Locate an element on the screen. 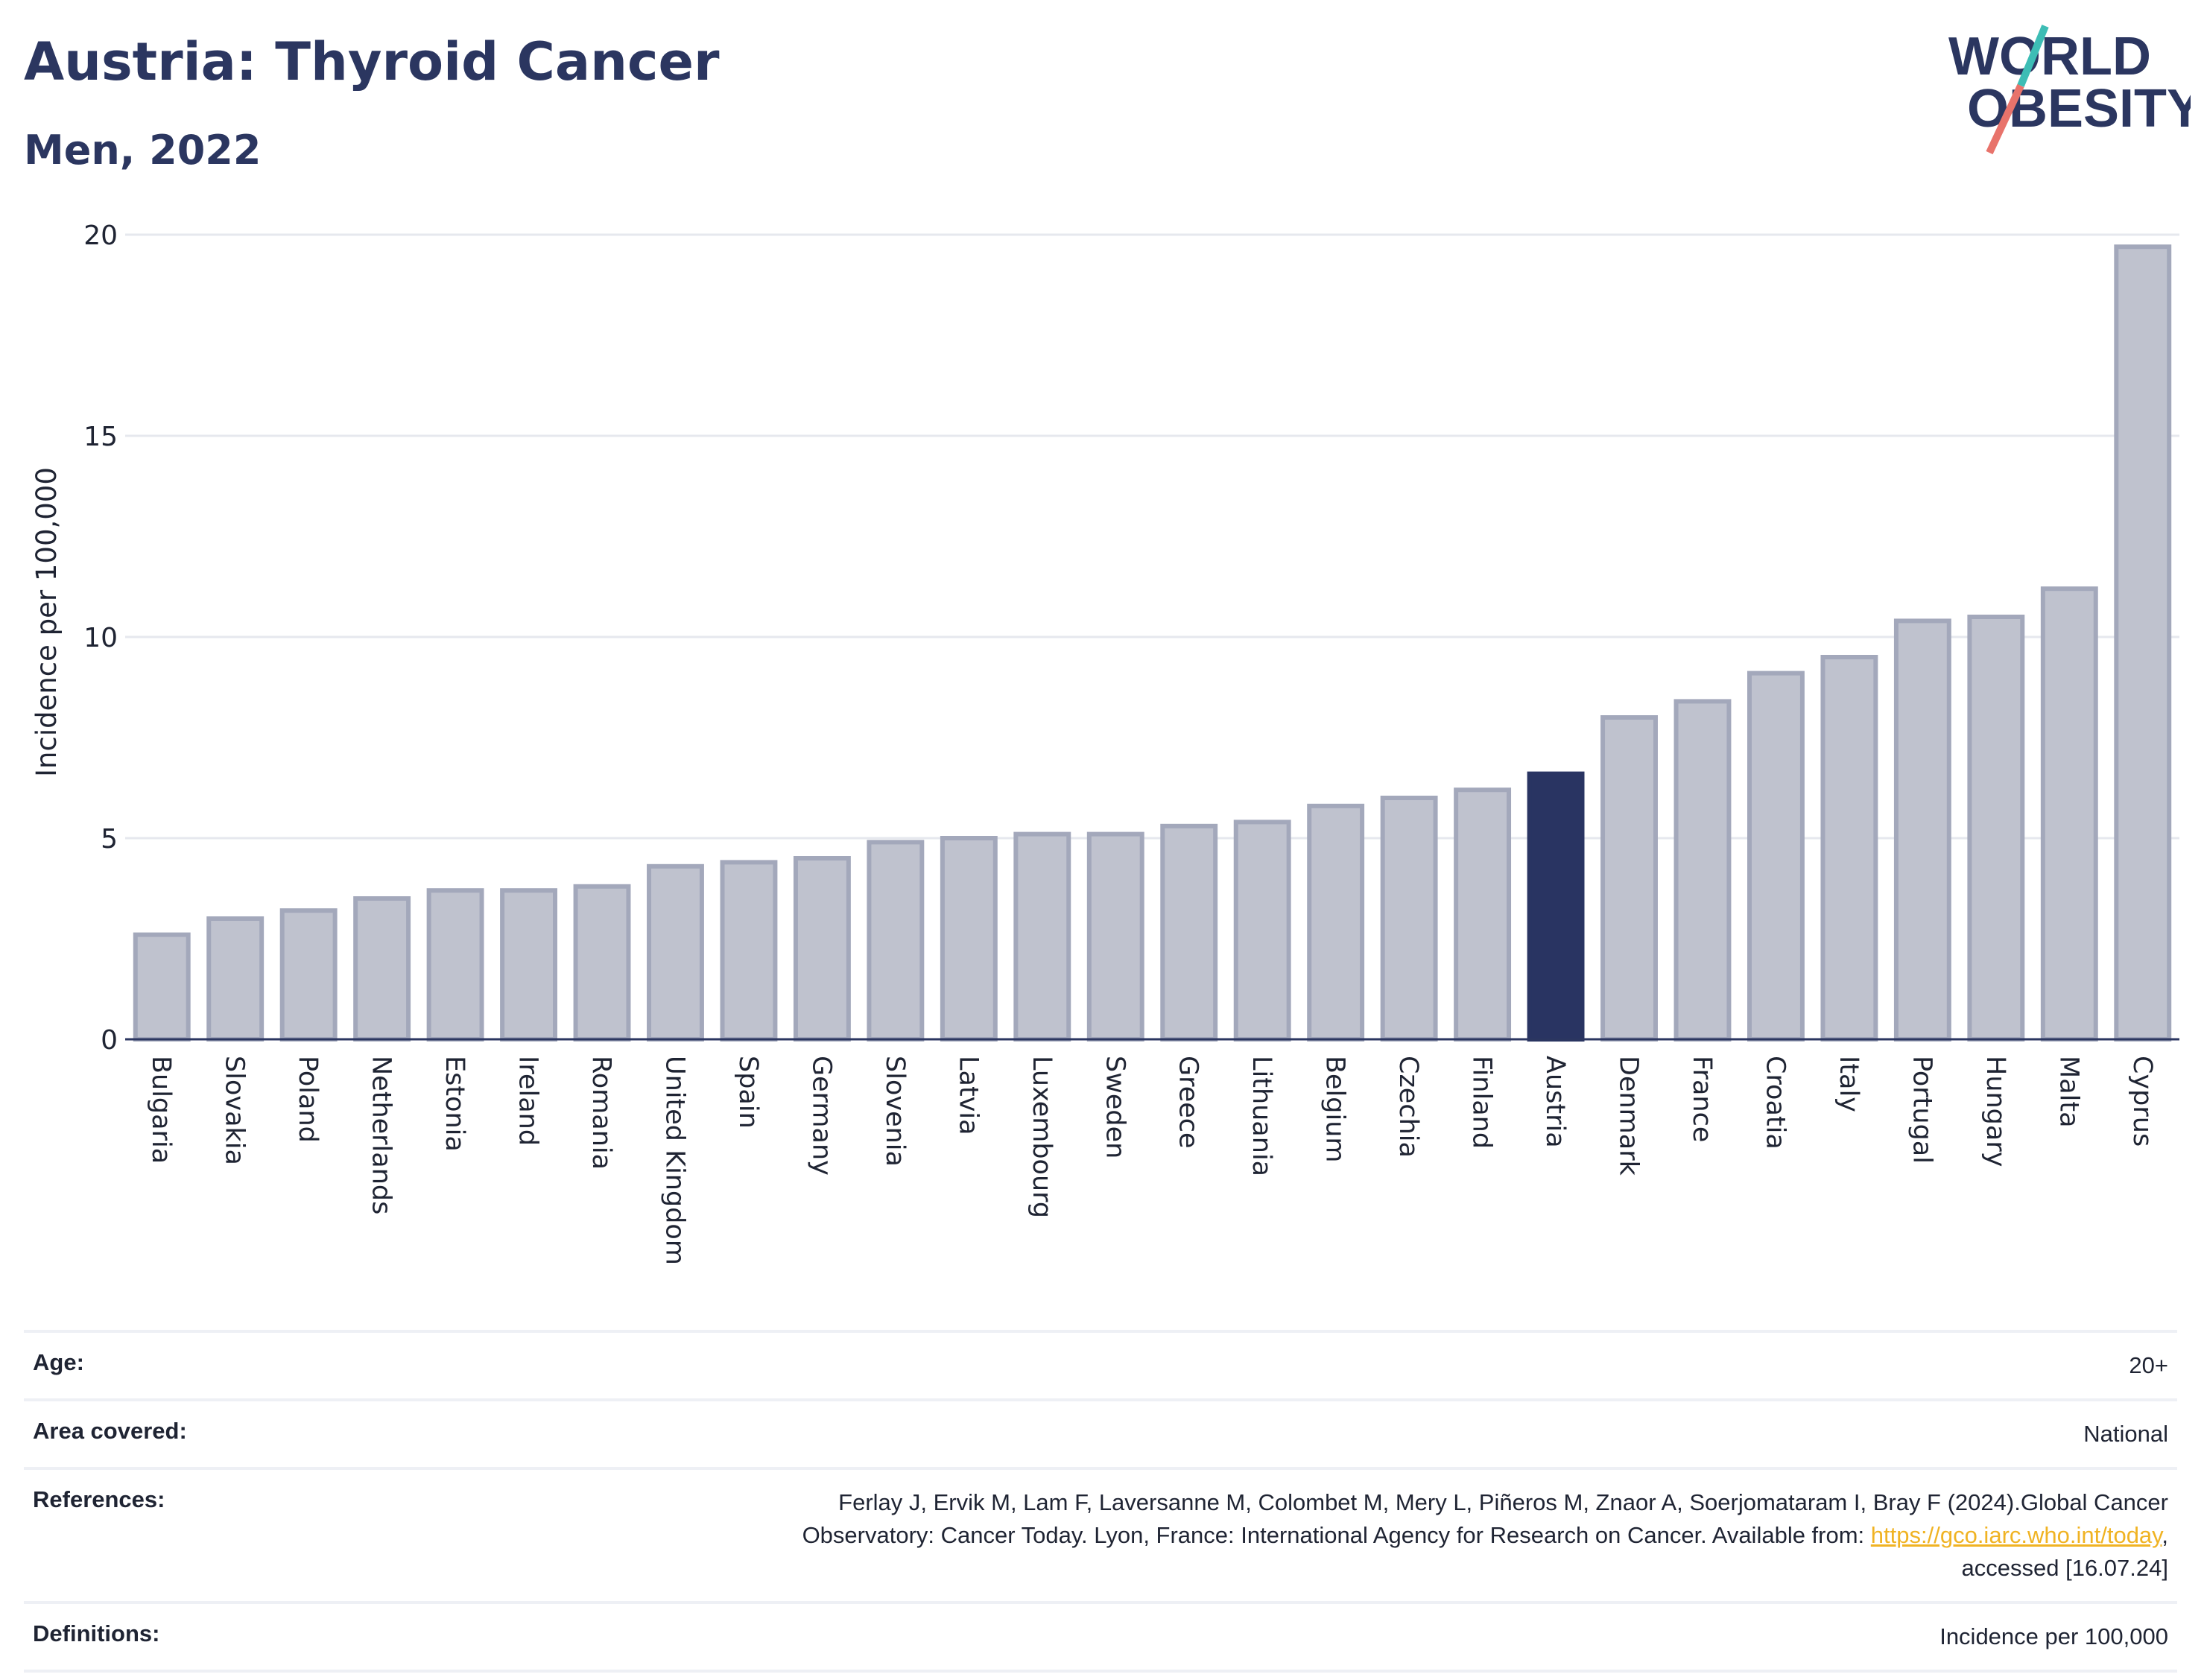 The width and height of the screenshot is (2204, 1680). bar-spain is located at coordinates (749, 951).